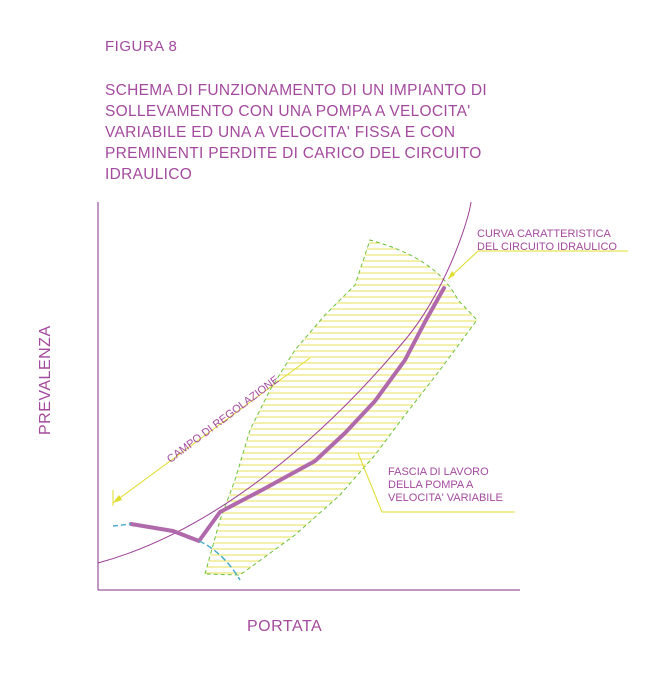  I want to click on fascia-line-2: DELLA POMPA A, so click(431, 485).